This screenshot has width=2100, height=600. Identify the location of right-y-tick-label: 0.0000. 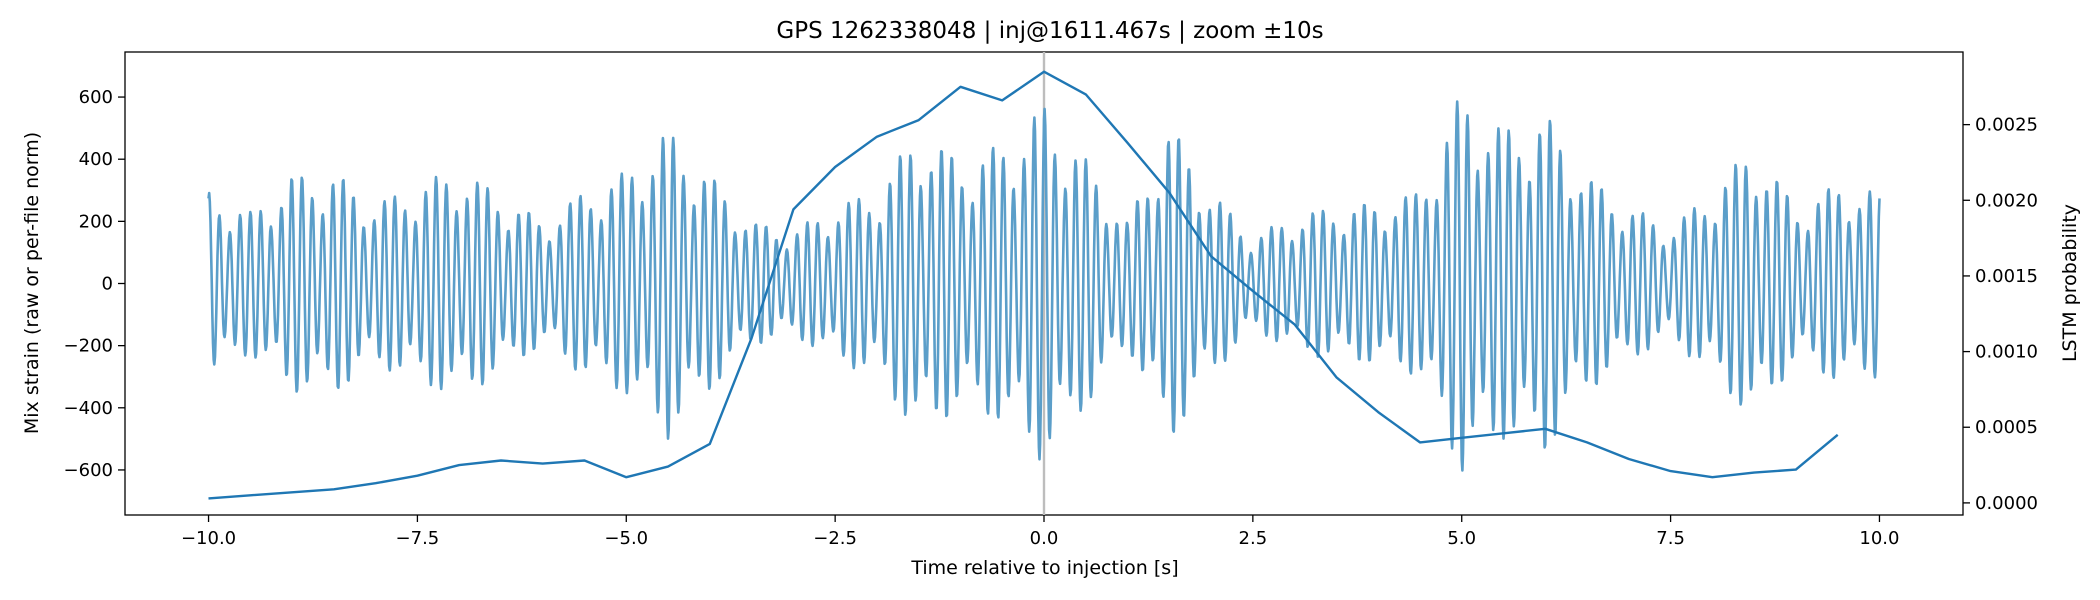
(2006, 503).